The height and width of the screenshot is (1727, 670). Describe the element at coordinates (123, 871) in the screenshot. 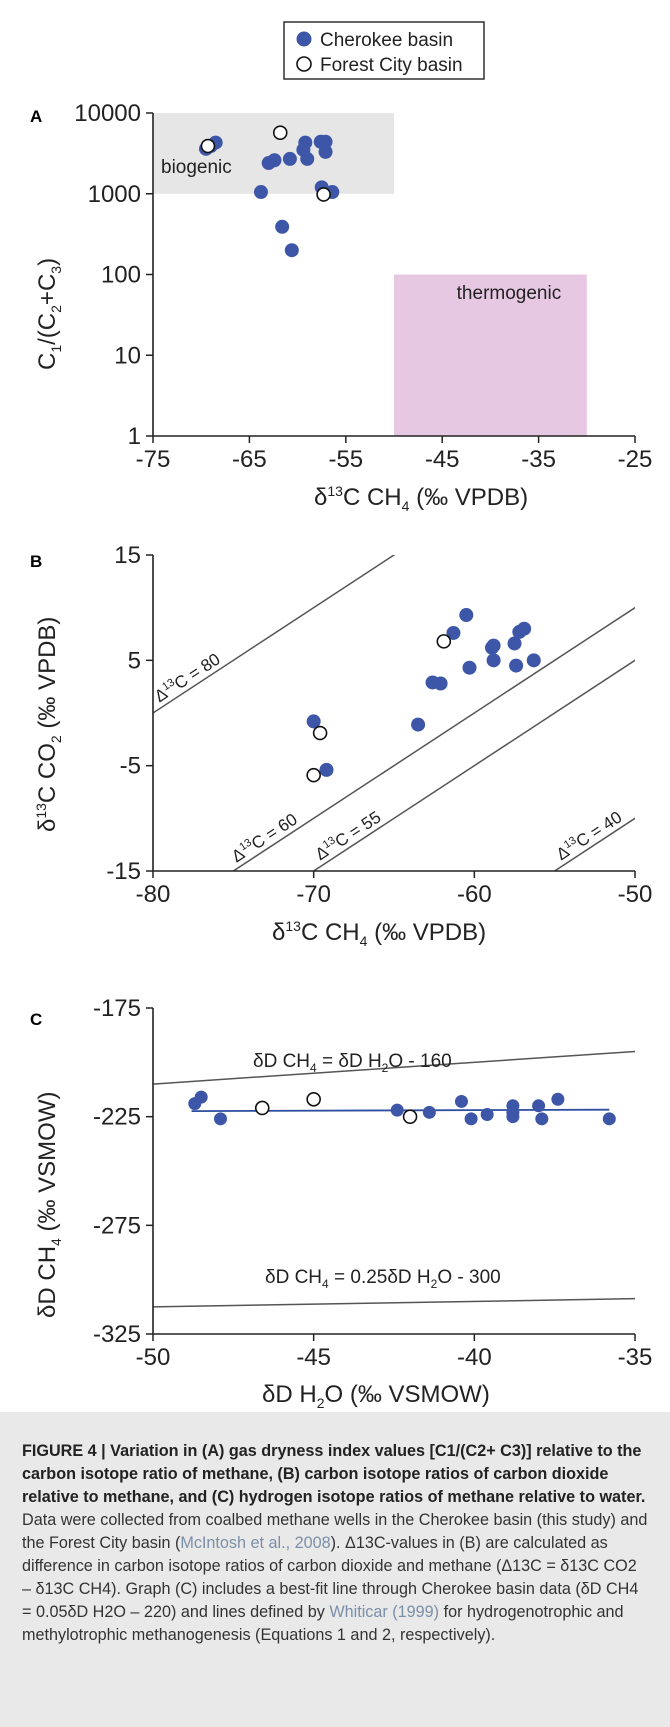

I see `y-tick-label-b: -15` at that location.